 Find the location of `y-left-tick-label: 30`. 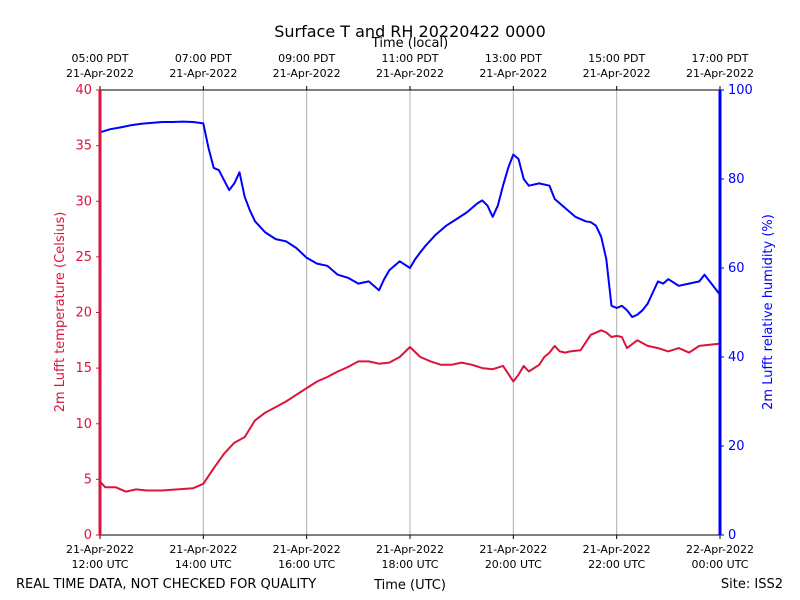

y-left-tick-label: 30 is located at coordinates (83, 201).